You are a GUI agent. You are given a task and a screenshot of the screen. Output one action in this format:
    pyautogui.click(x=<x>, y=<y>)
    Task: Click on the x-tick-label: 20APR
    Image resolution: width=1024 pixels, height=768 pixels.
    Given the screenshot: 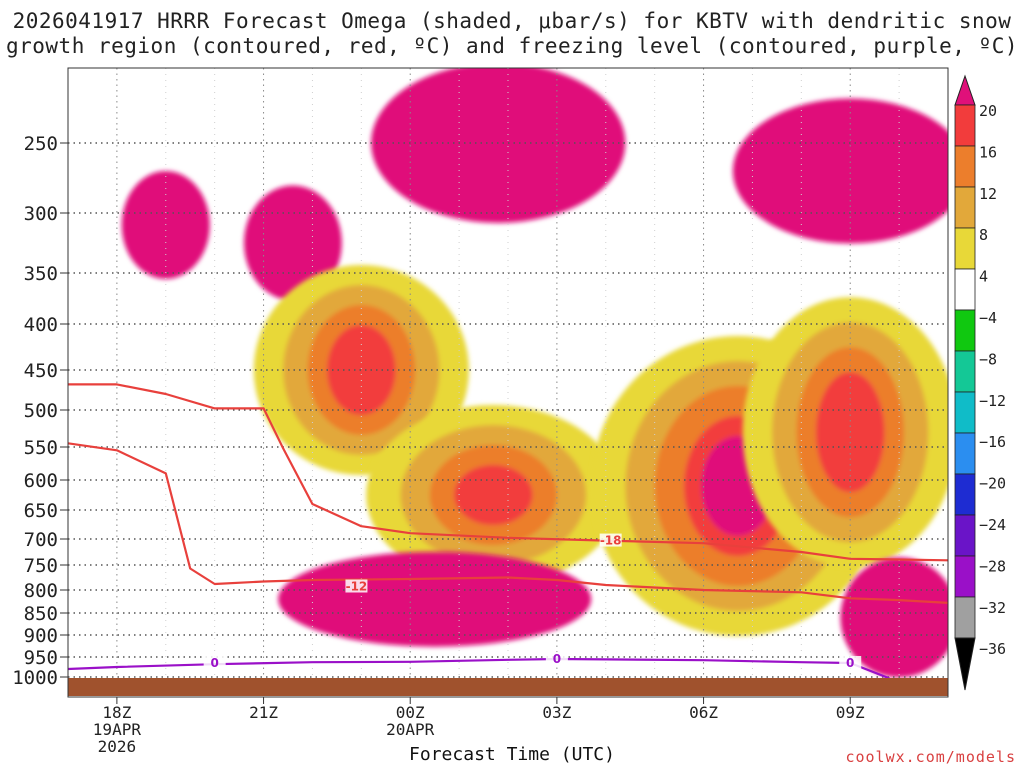 What is the action you would take?
    pyautogui.click(x=410, y=729)
    